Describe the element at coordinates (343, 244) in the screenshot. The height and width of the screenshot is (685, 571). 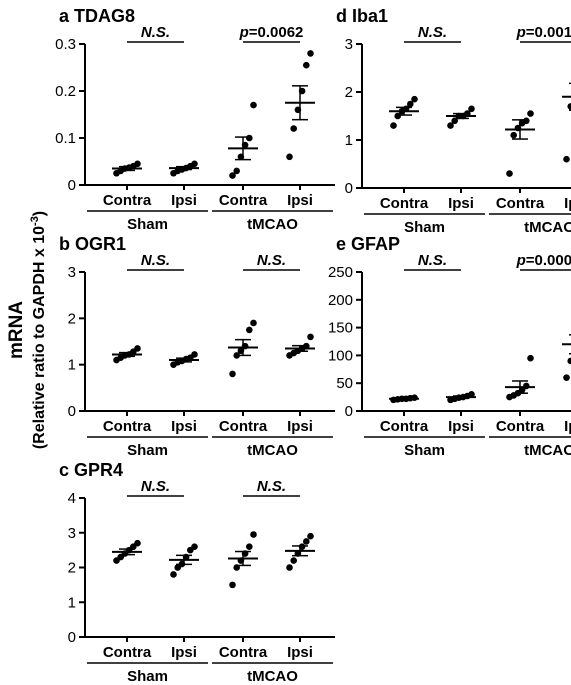
I see `panel-letter: e` at that location.